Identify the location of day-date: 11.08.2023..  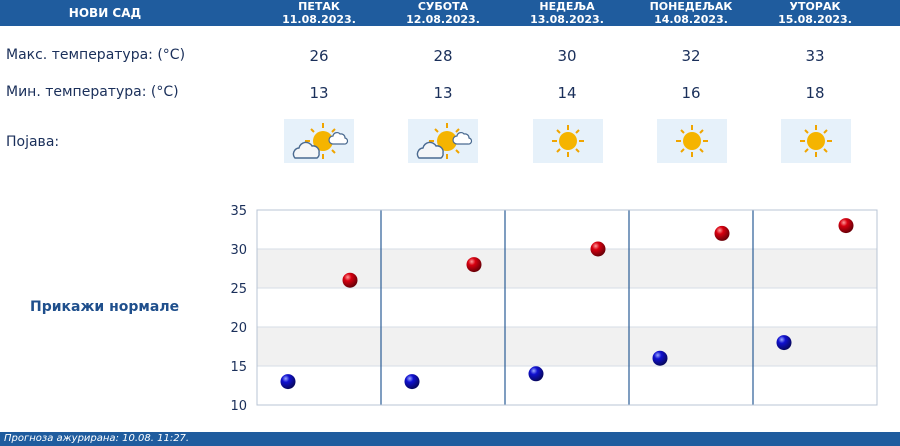
(319, 19).